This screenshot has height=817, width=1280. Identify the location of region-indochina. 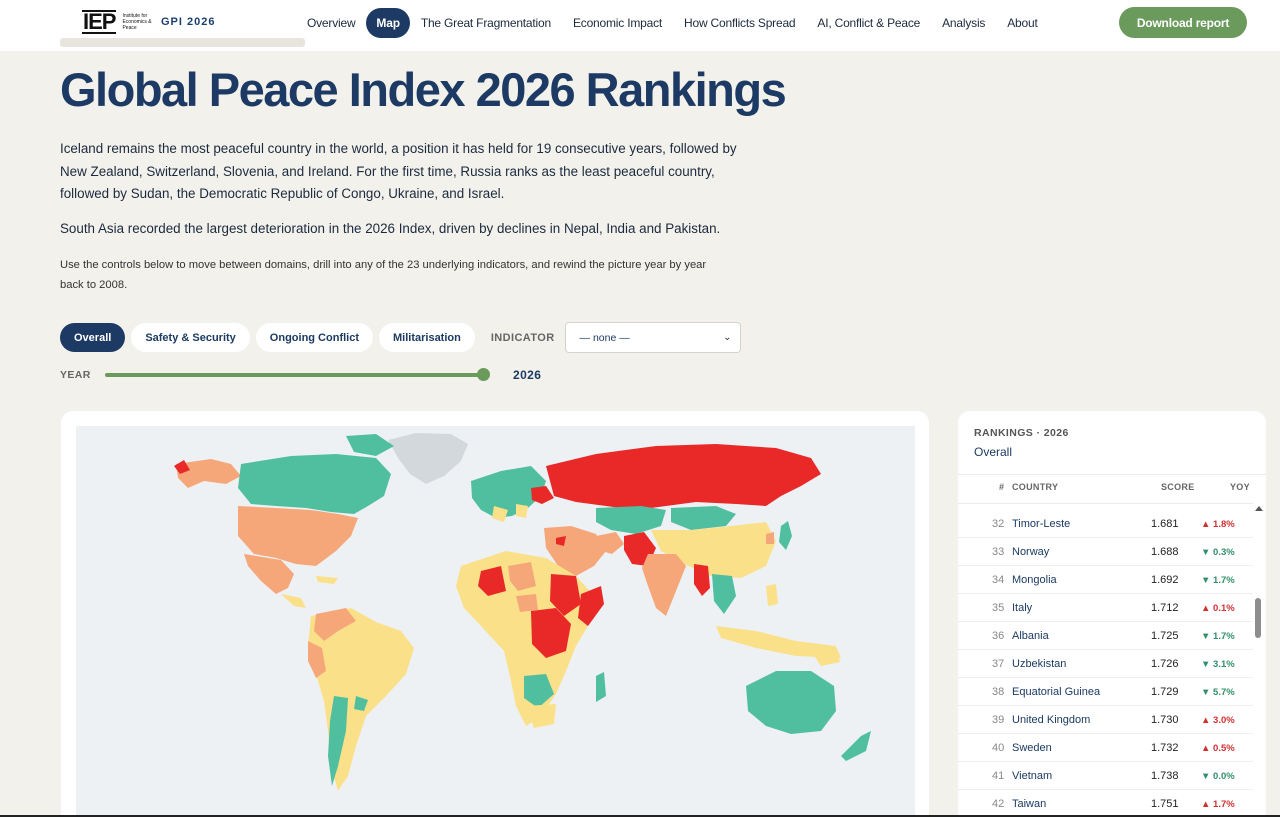
(724, 594).